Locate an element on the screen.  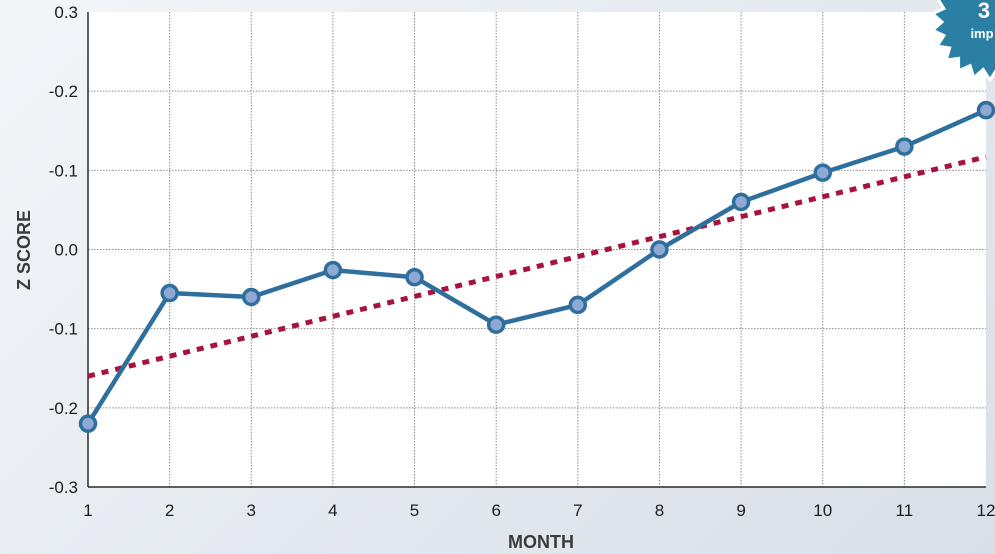
y-axis-title: Z SCORE is located at coordinates (24, 250).